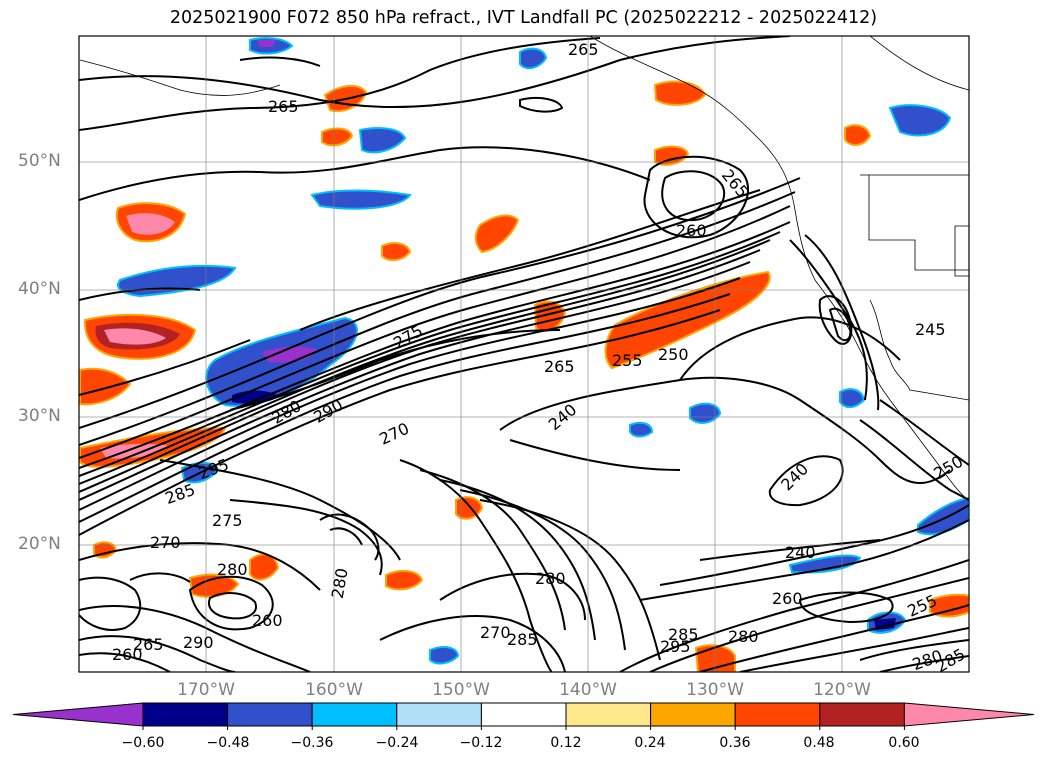 The image size is (1047, 765). Describe the element at coordinates (39, 289) in the screenshot. I see `lat-label-40n: 40°N` at that location.